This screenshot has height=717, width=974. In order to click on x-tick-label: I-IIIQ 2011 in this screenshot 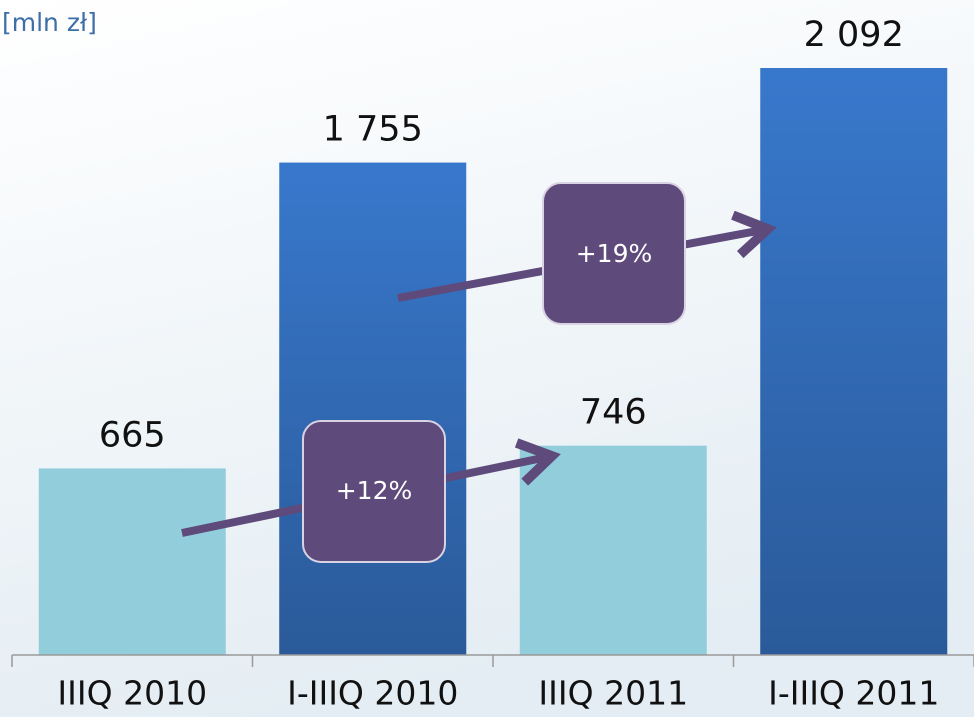, I will do `click(853, 693)`.